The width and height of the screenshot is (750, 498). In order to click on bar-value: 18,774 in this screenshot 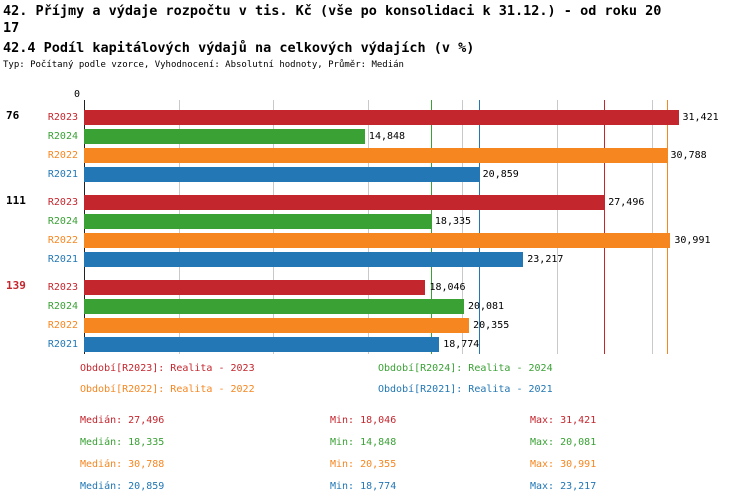, I will do `click(461, 344)`.